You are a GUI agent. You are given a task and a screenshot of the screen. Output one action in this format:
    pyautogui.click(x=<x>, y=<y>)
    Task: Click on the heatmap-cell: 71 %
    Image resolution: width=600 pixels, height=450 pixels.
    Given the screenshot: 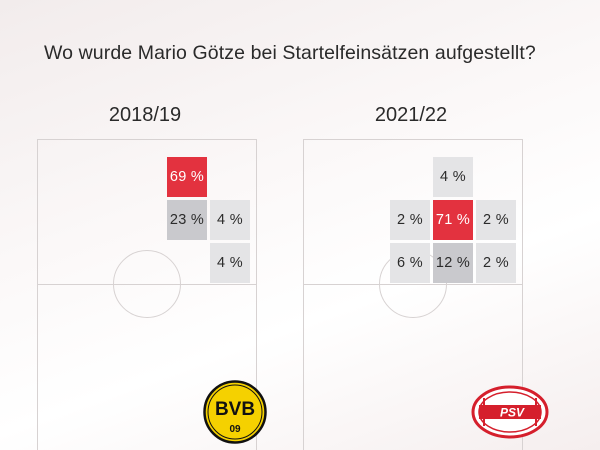 What is the action you would take?
    pyautogui.click(x=453, y=220)
    